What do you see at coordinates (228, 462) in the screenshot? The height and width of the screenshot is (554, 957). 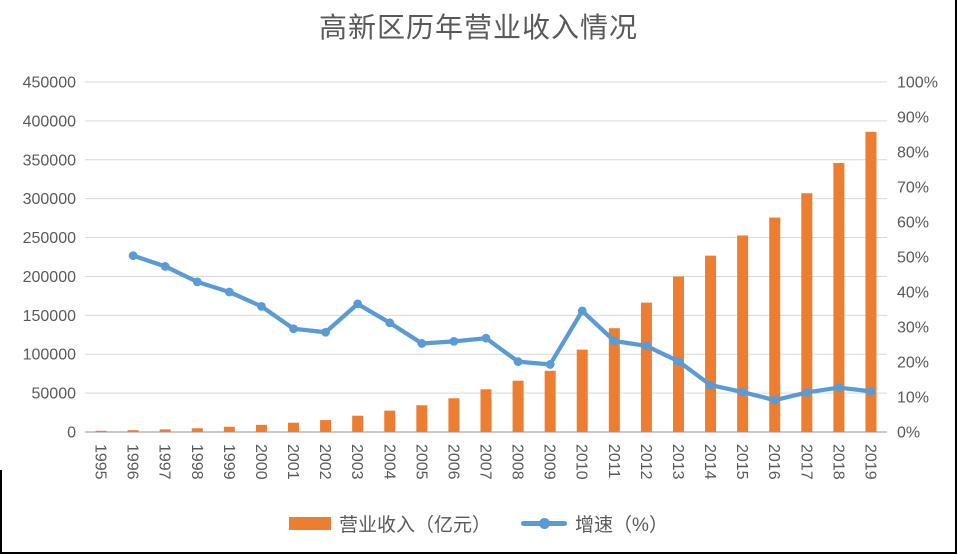 I see `x-axis-tick-label: 1999` at bounding box center [228, 462].